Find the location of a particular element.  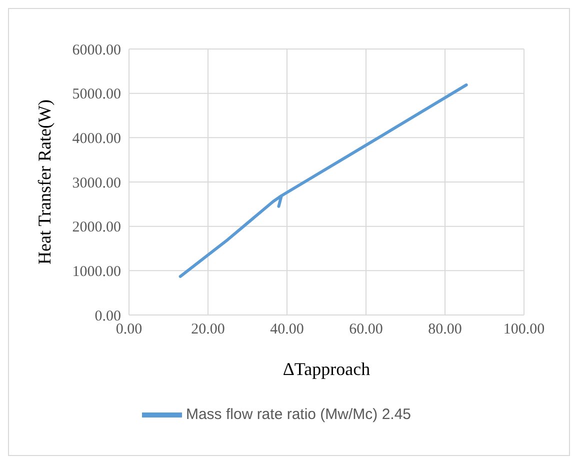

x-axis-title: ΔTapproach is located at coordinates (326, 369).